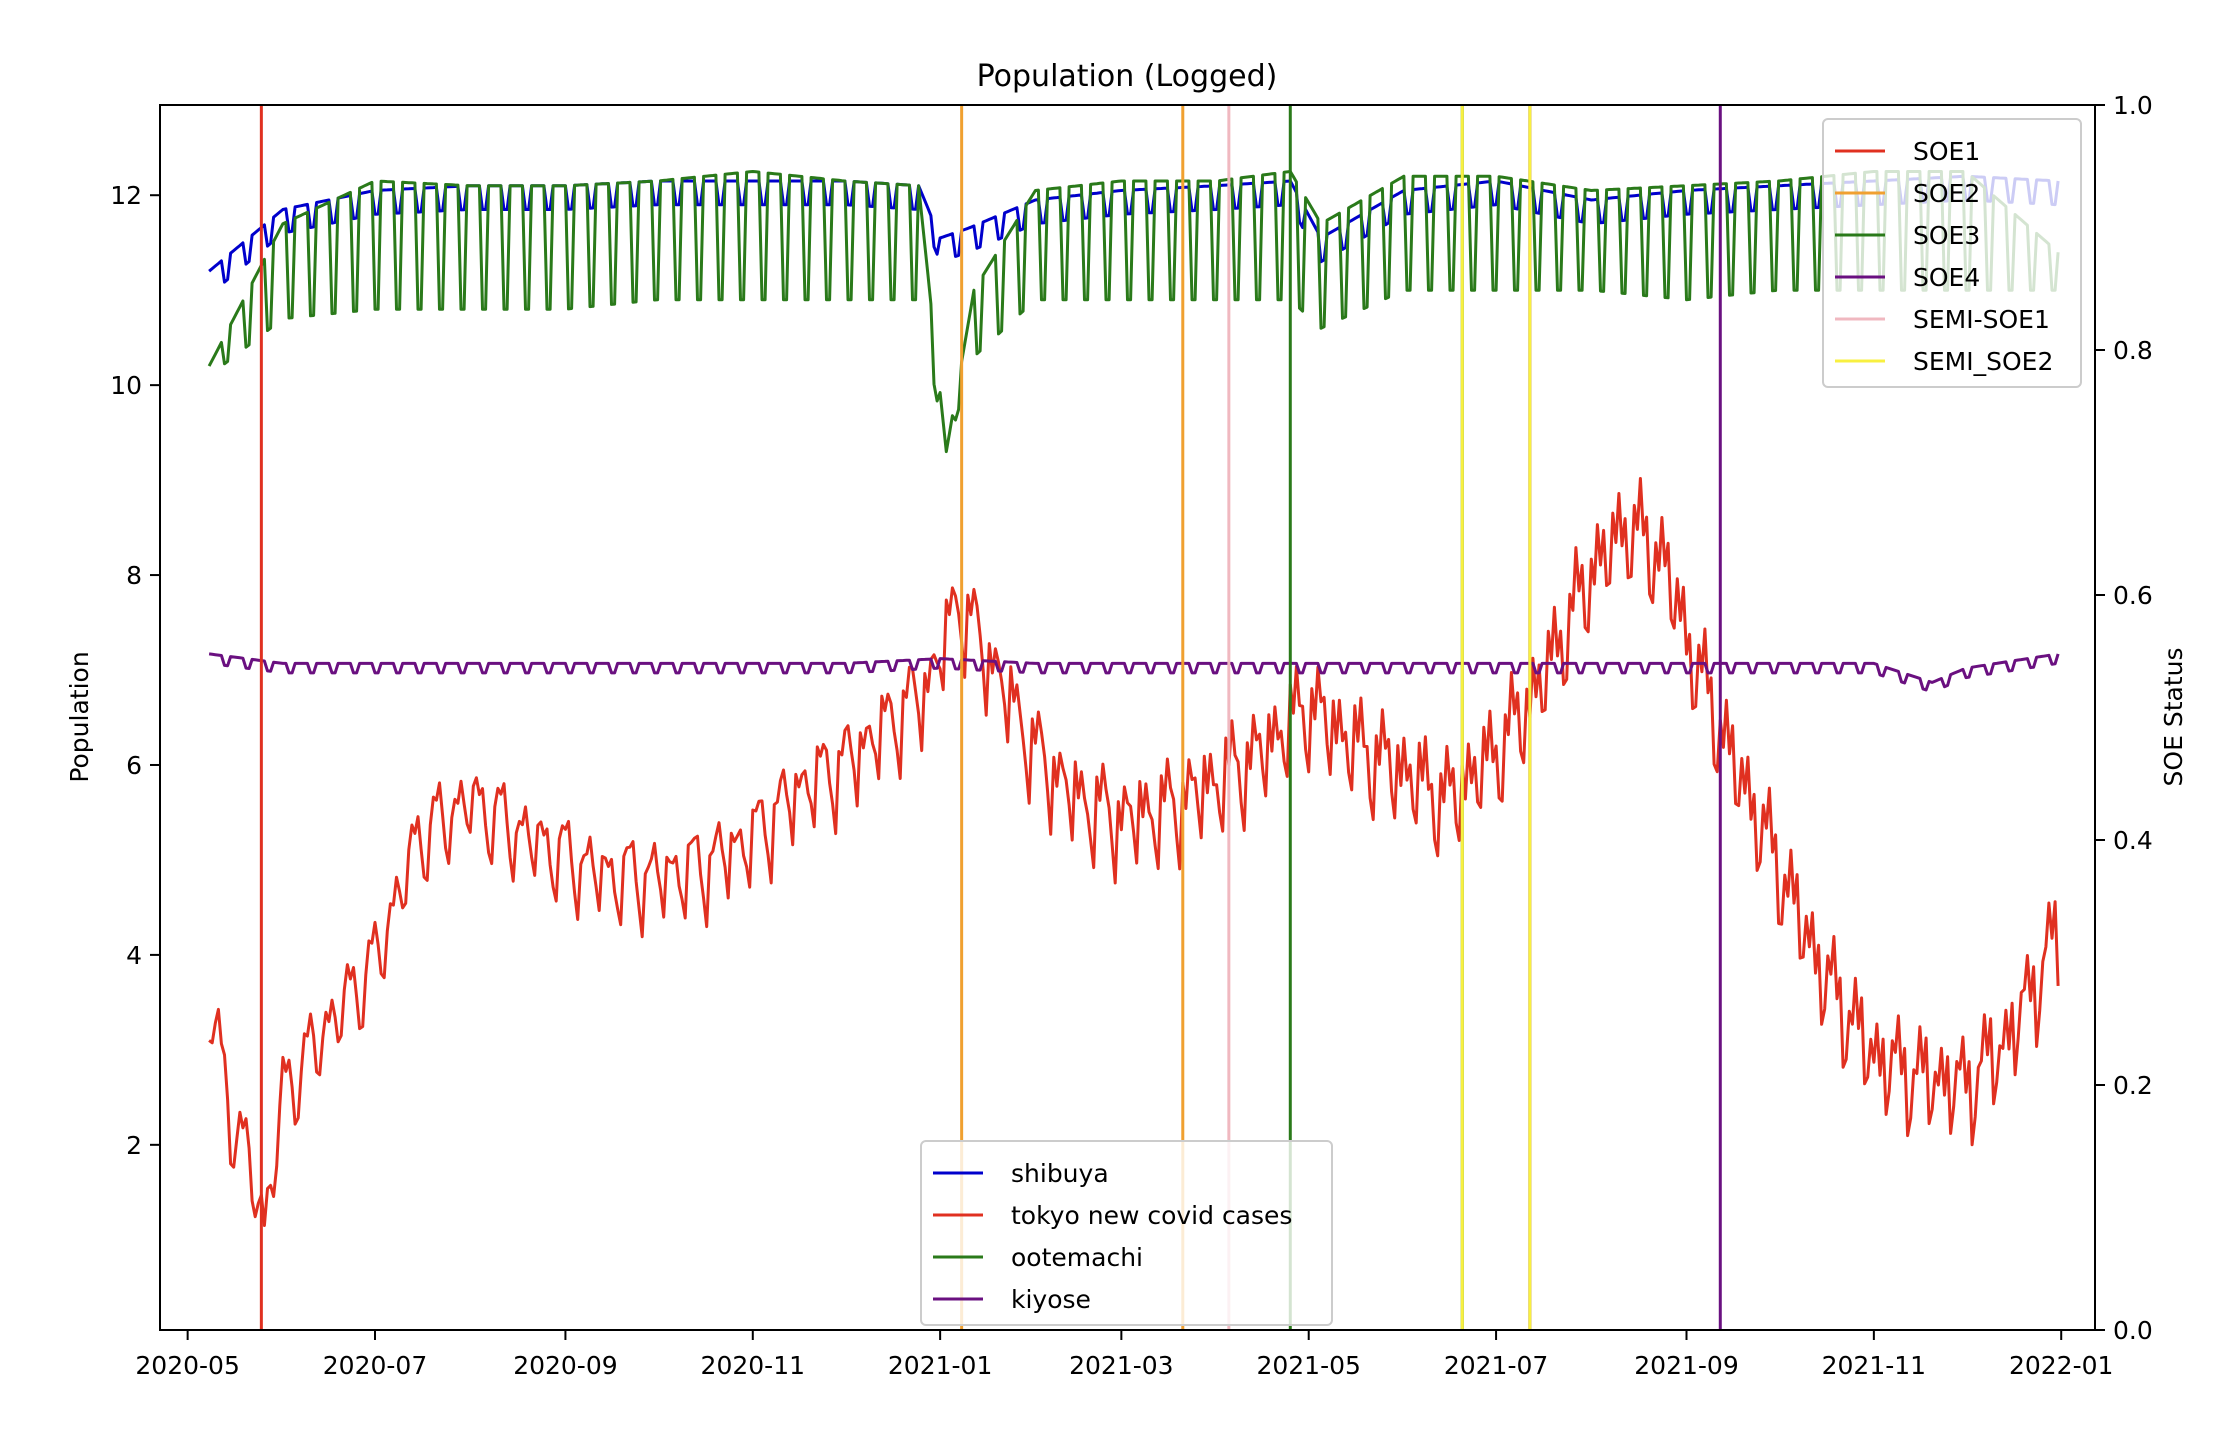  I want to click on series-line-kiyose, so click(1134, 672).